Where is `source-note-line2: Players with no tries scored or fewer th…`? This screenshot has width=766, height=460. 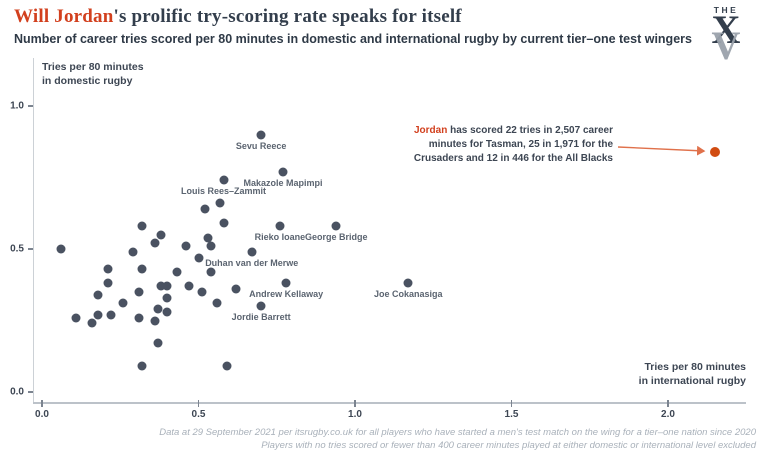 source-note-line2: Players with no tries scored or fewer th… is located at coordinates (508, 445).